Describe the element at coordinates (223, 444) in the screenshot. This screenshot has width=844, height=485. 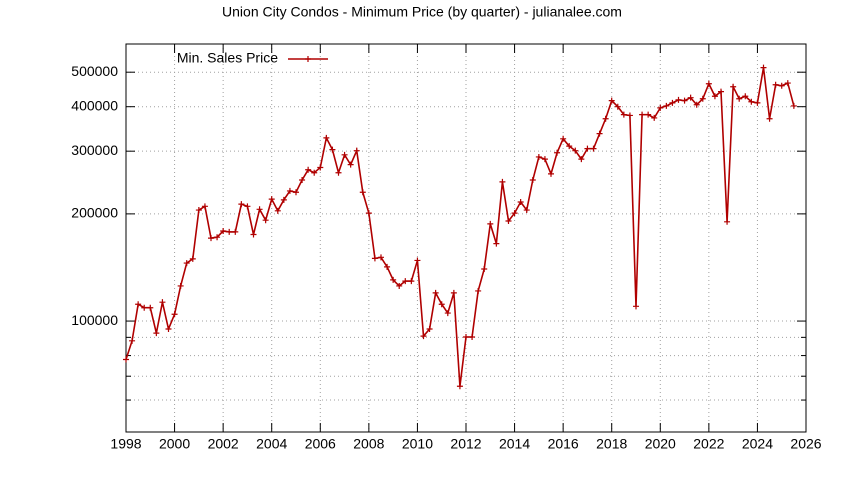
I see `x-tick-label: 2002` at that location.